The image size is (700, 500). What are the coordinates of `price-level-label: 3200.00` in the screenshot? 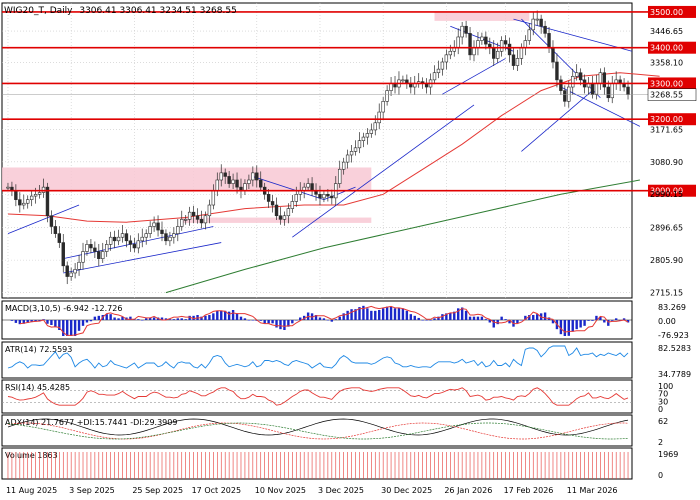 It's located at (666, 119).